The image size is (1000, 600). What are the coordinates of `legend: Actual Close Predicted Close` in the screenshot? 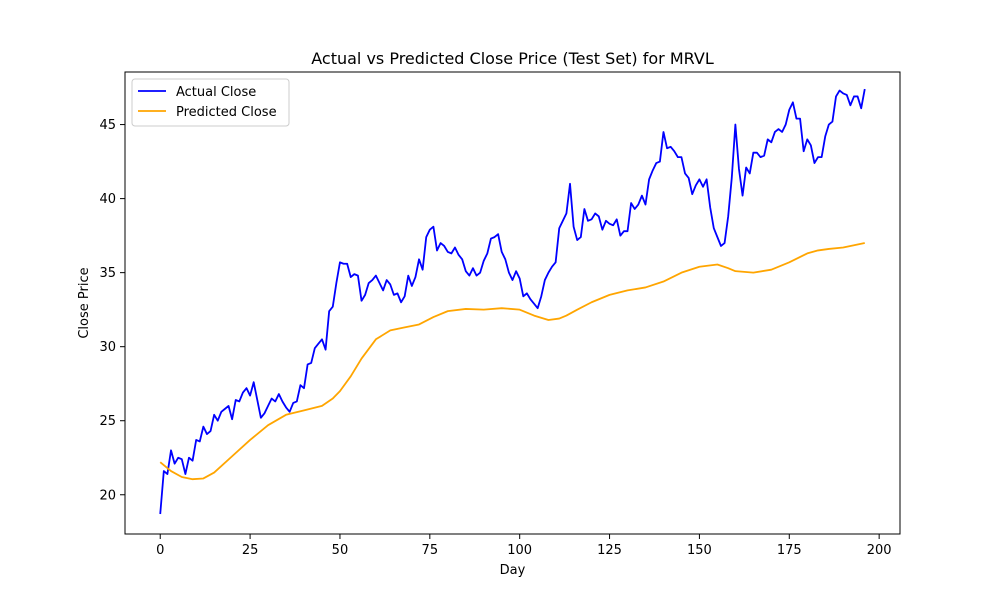 It's located at (210, 102).